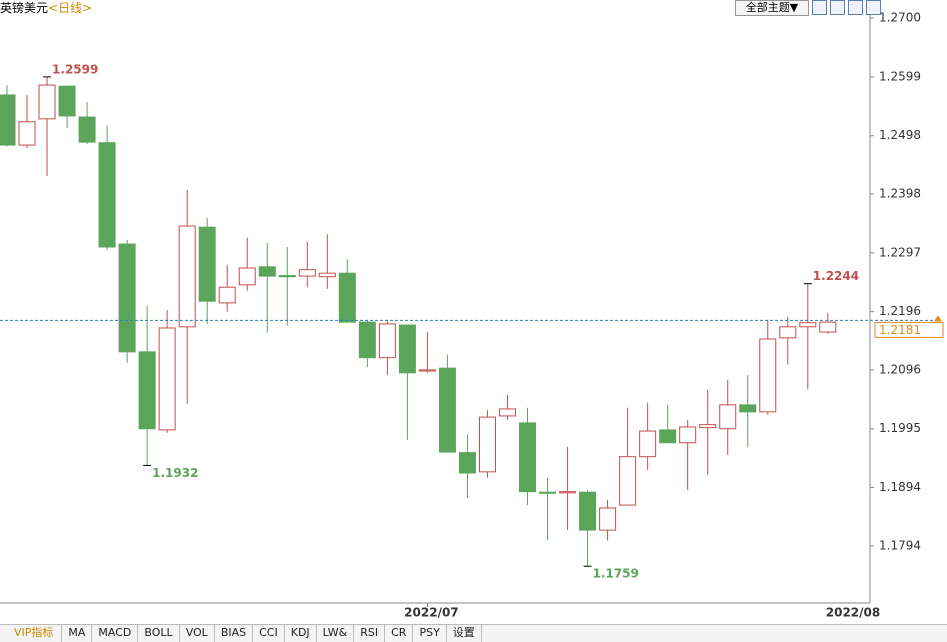 This screenshot has height=642, width=947. Describe the element at coordinates (70, 8) in the screenshot. I see `period: <日线>` at that location.